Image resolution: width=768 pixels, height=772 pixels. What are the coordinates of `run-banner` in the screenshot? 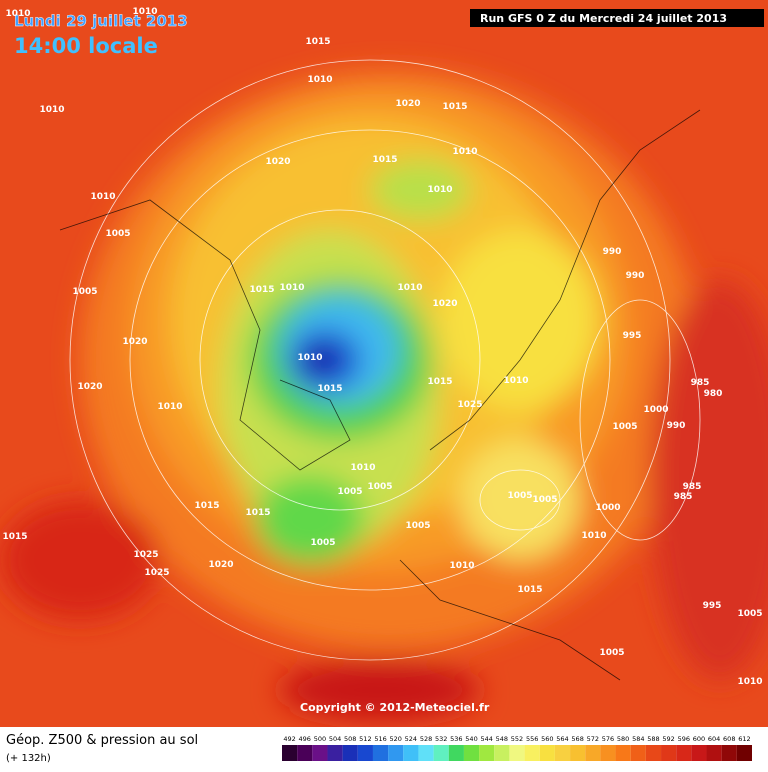 It's located at (617, 18).